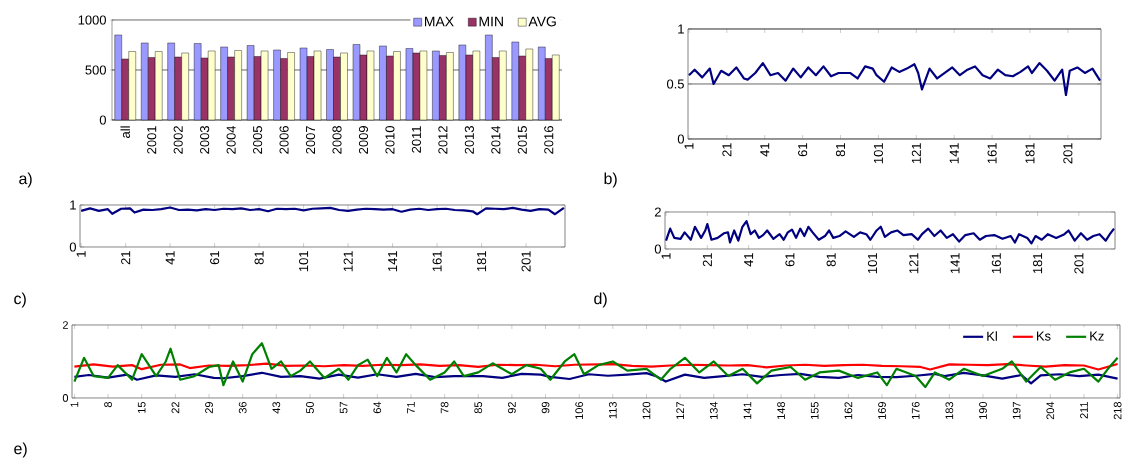 Image resolution: width=1125 pixels, height=467 pixels. What do you see at coordinates (108, 404) in the screenshot?
I see `x-tick-label: 8` at bounding box center [108, 404].